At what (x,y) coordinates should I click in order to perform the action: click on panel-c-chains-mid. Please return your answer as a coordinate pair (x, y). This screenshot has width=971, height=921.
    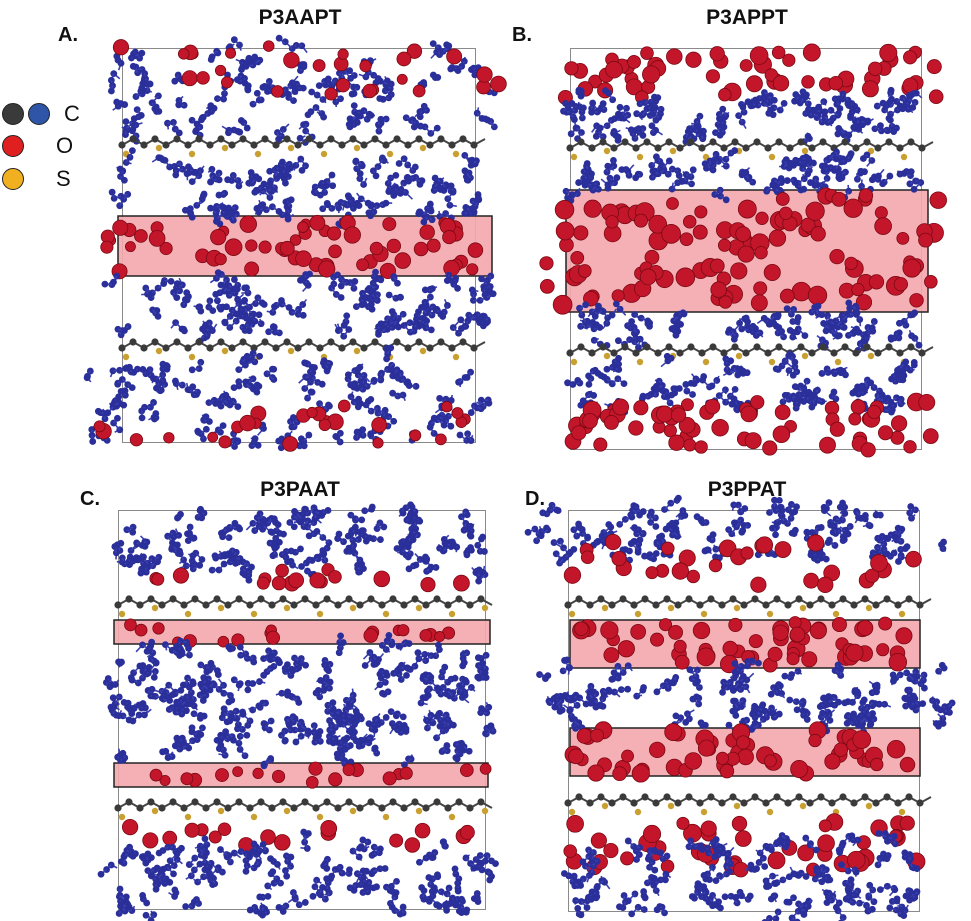
    Looking at the image, I should click on (299, 703).